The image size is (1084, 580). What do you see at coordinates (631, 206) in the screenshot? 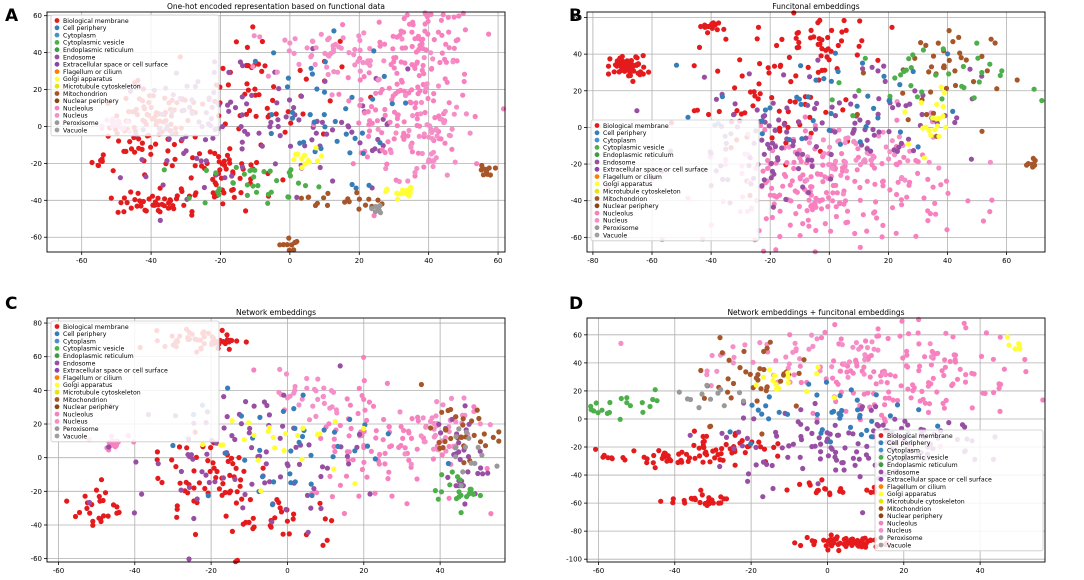
I see `legend-label: Nuclear periphery` at bounding box center [631, 206].